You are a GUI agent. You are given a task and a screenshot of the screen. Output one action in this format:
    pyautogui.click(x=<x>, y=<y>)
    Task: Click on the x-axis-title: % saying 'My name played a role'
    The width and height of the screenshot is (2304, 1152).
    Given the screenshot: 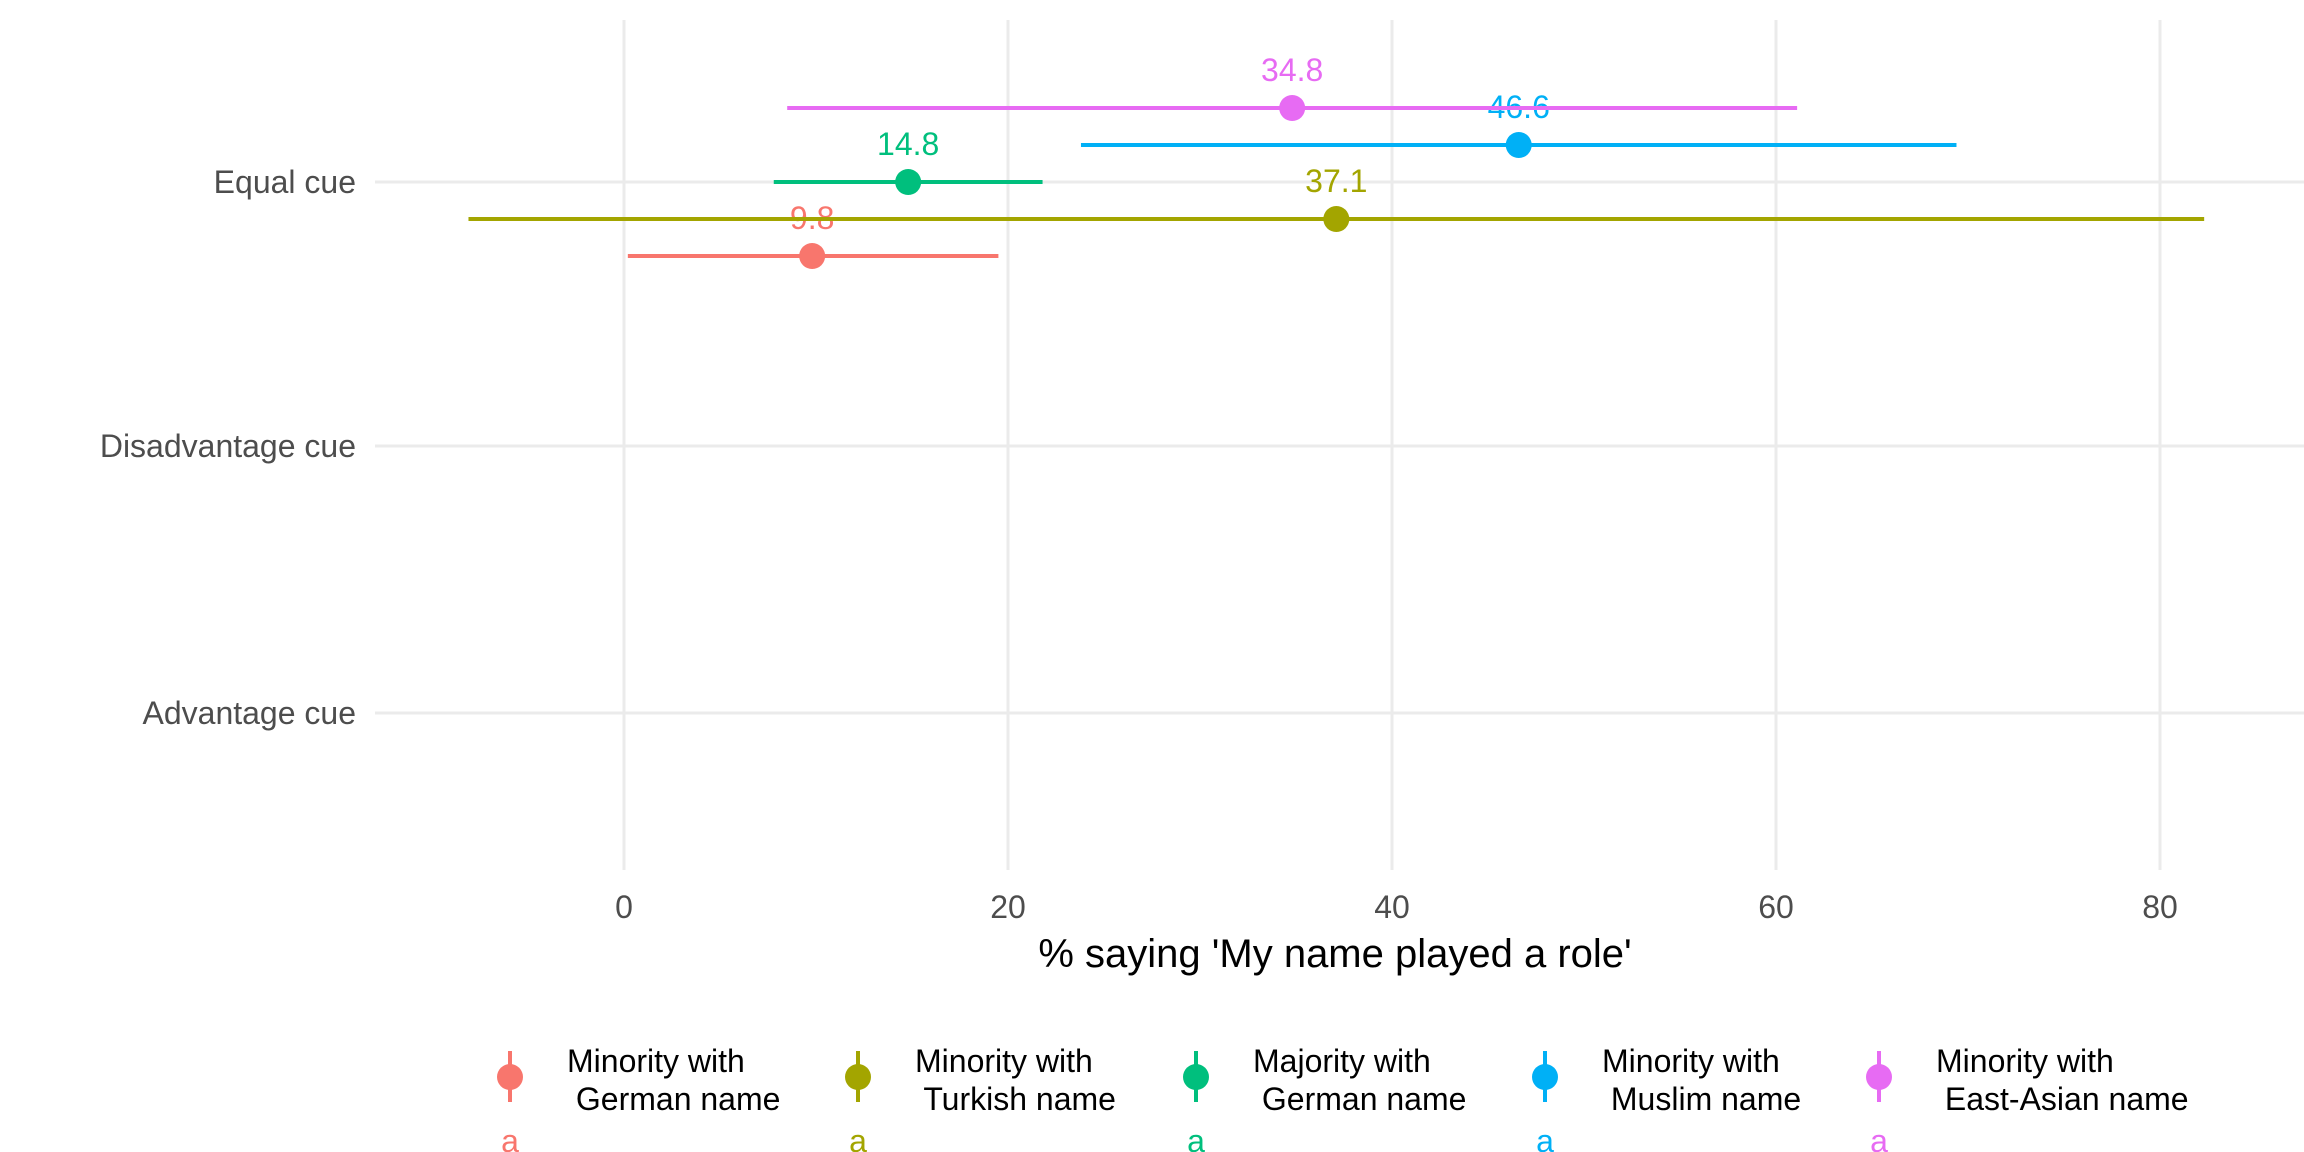 What is the action you would take?
    pyautogui.click(x=1334, y=954)
    